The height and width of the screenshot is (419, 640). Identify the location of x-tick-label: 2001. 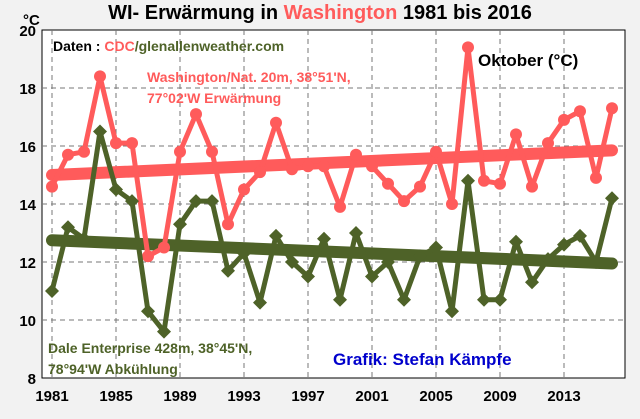
(371, 396).